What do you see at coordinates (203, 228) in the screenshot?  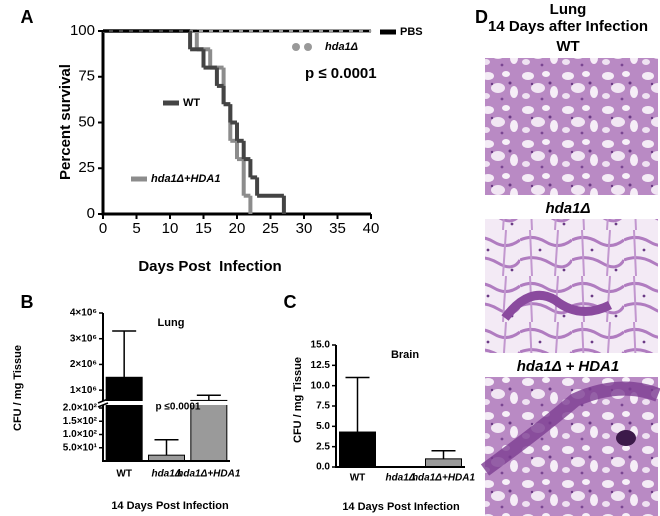 I see `x-tick-label: 15` at bounding box center [203, 228].